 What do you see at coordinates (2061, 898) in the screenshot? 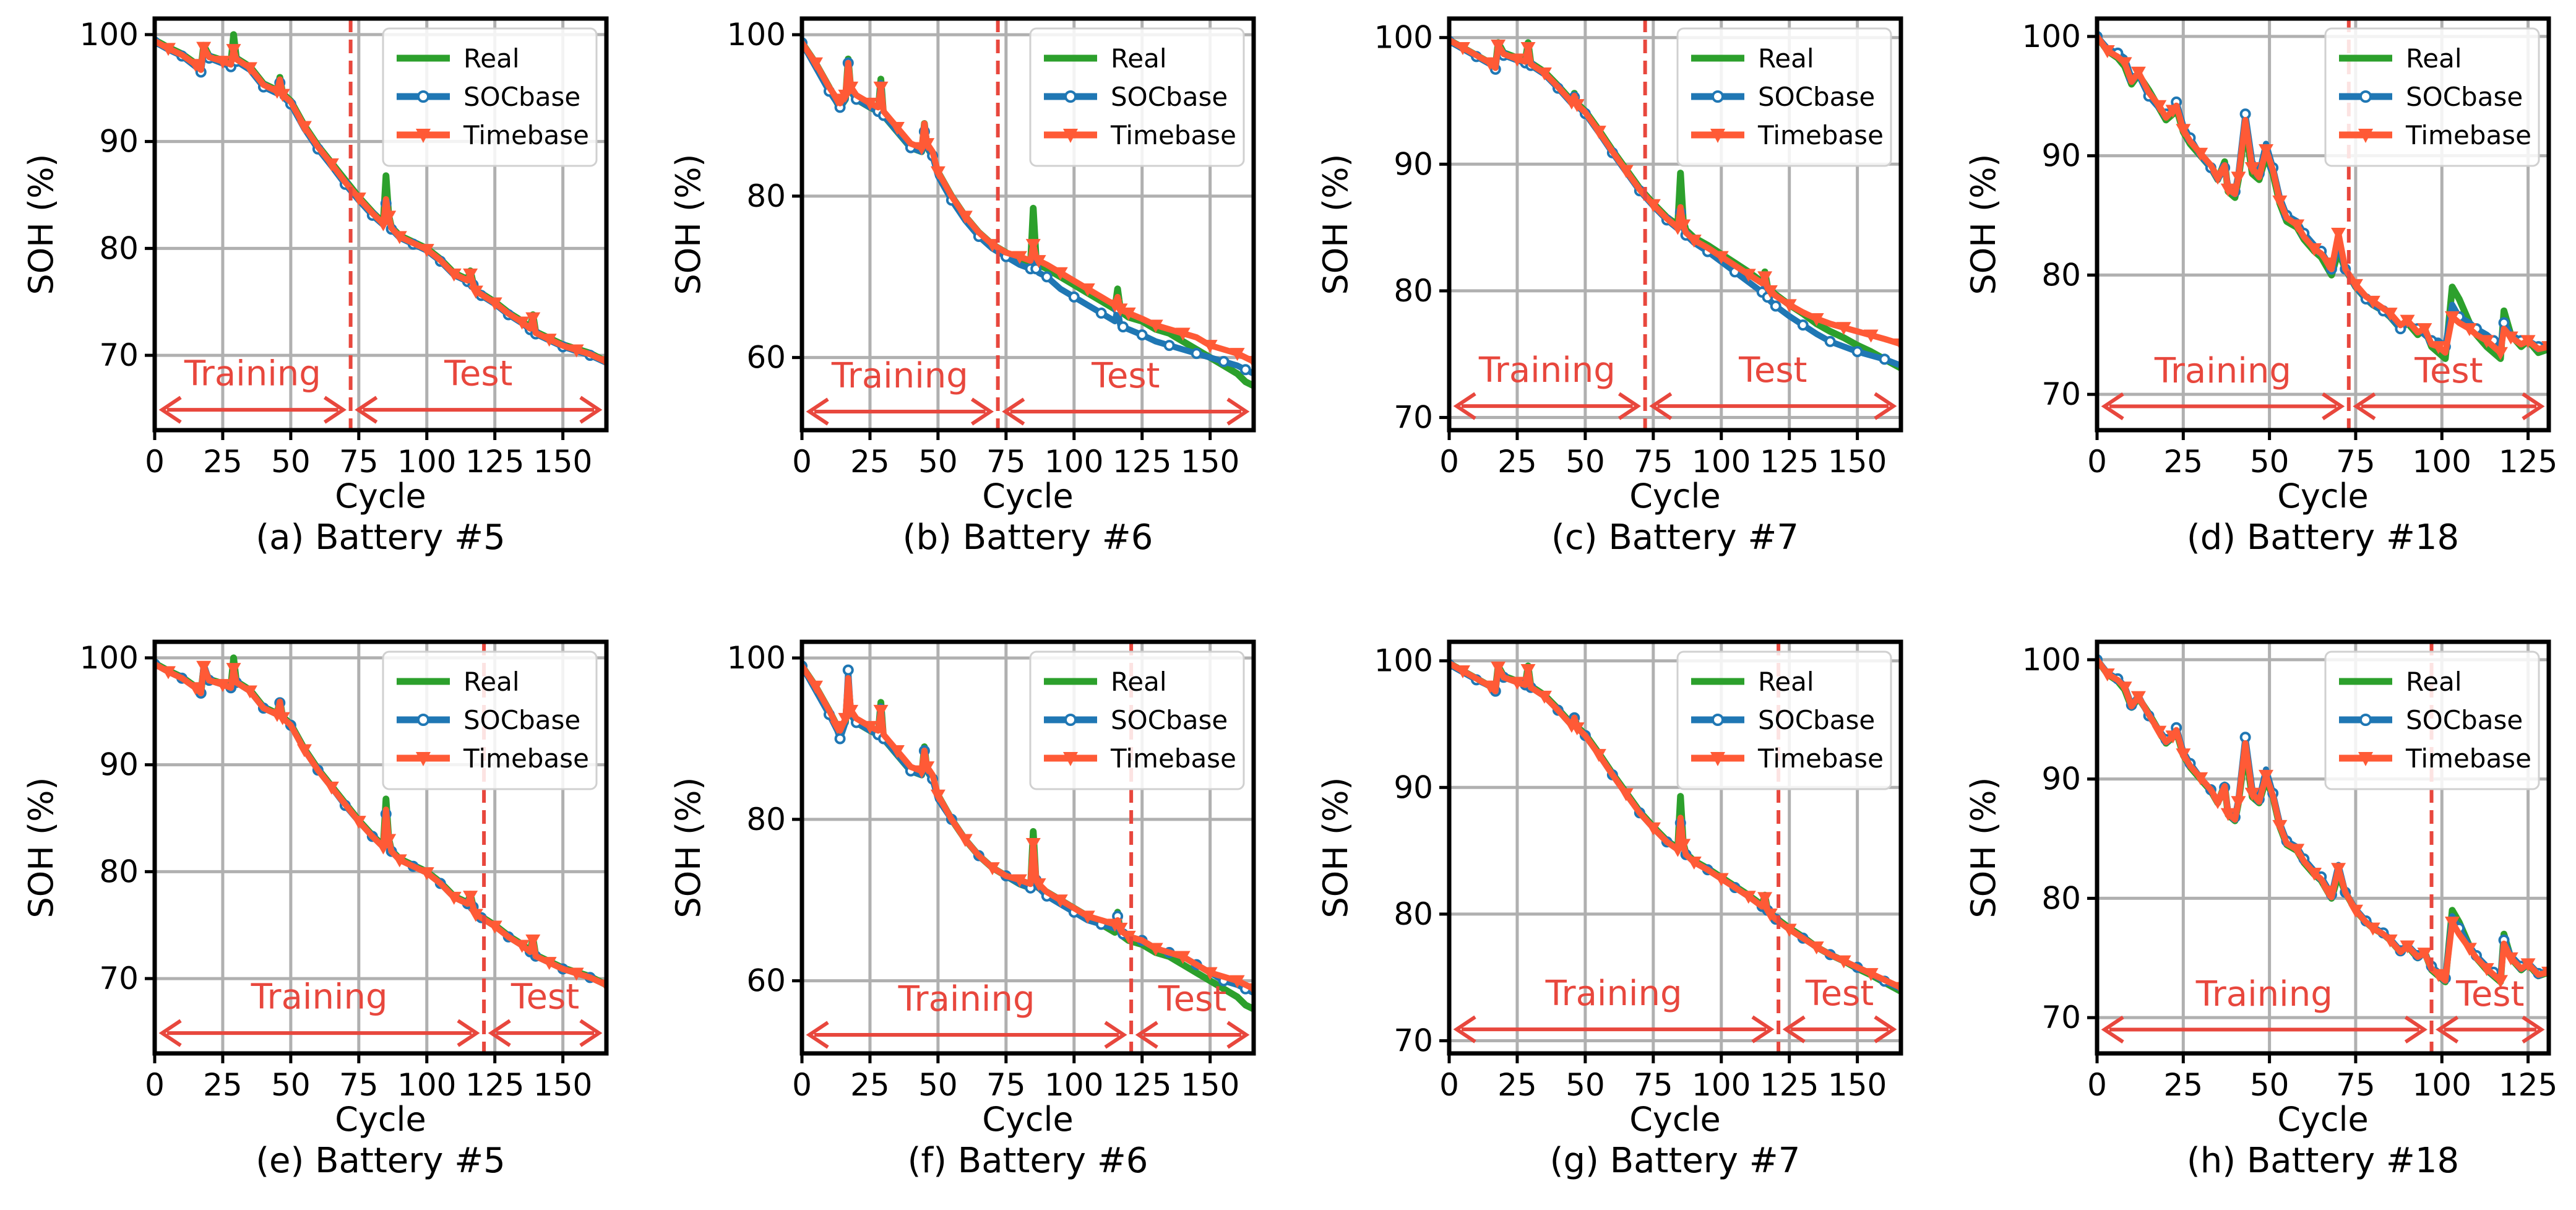
I see `y-tick-label: 80` at bounding box center [2061, 898].